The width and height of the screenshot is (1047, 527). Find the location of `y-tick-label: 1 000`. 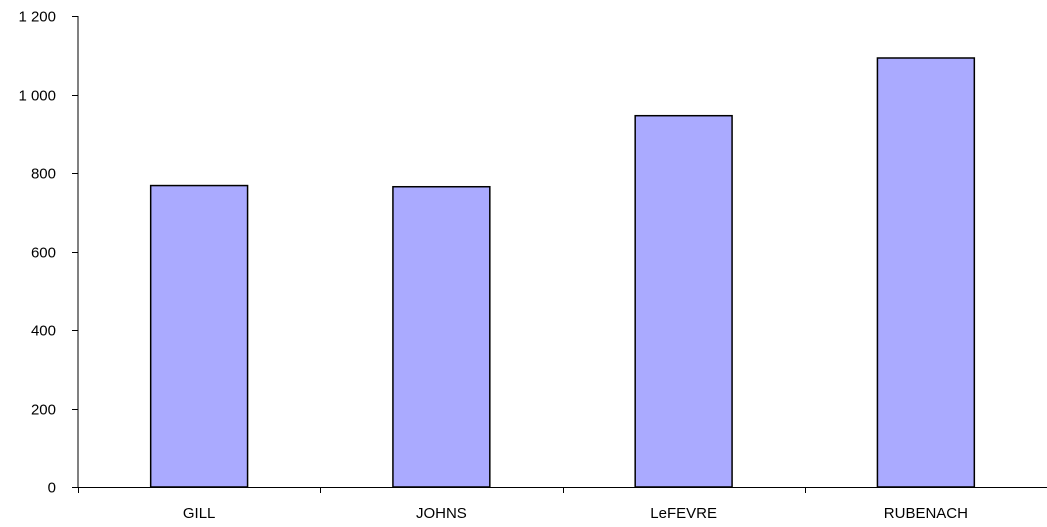

y-tick-label: 1 000 is located at coordinates (37, 96).